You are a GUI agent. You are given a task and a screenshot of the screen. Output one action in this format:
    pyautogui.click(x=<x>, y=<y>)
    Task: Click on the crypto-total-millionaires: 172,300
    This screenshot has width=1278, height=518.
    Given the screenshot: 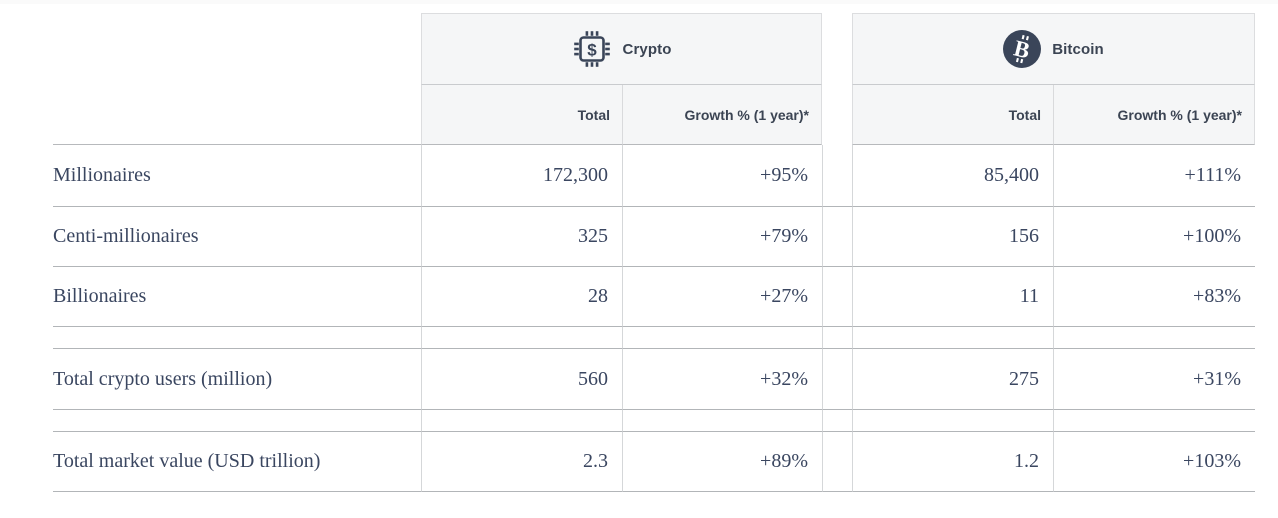 What is the action you would take?
    pyautogui.click(x=521, y=176)
    